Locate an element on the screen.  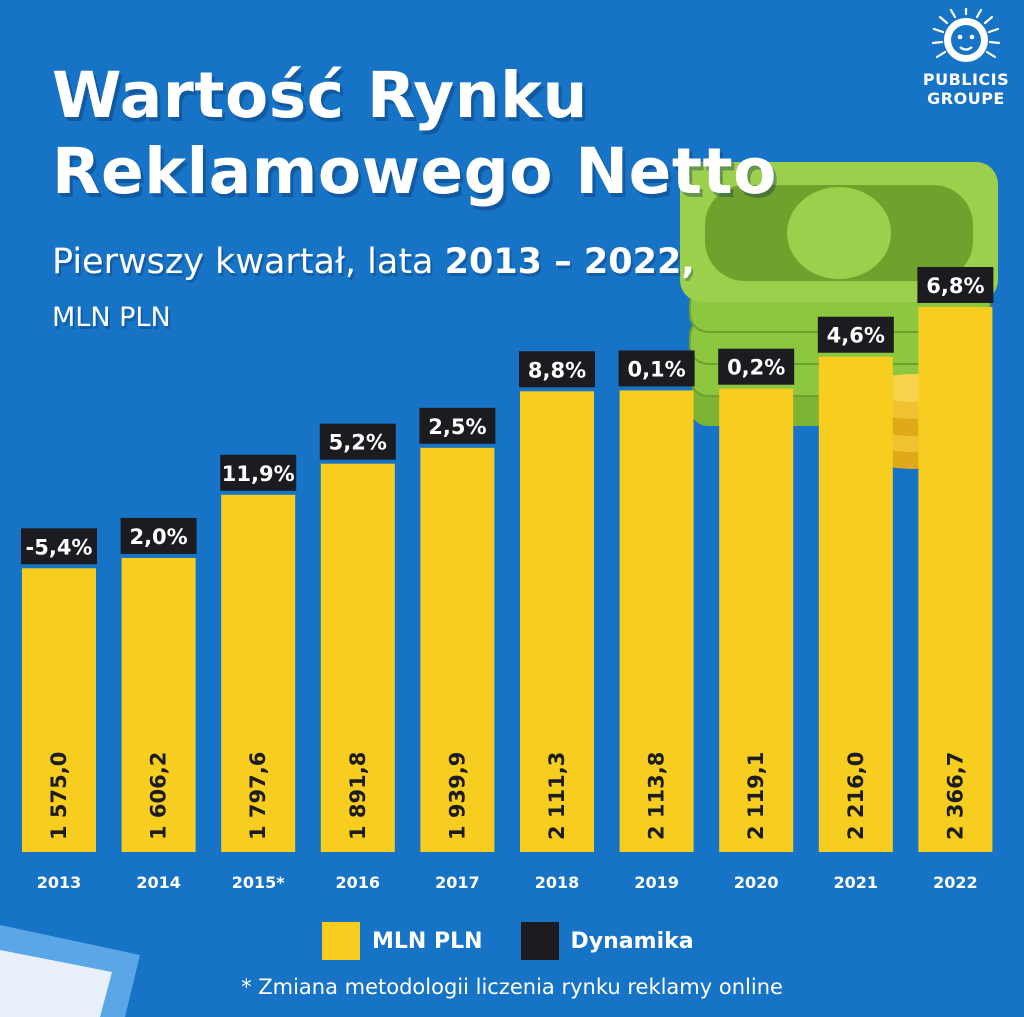
bar-2021 is located at coordinates (855, 604).